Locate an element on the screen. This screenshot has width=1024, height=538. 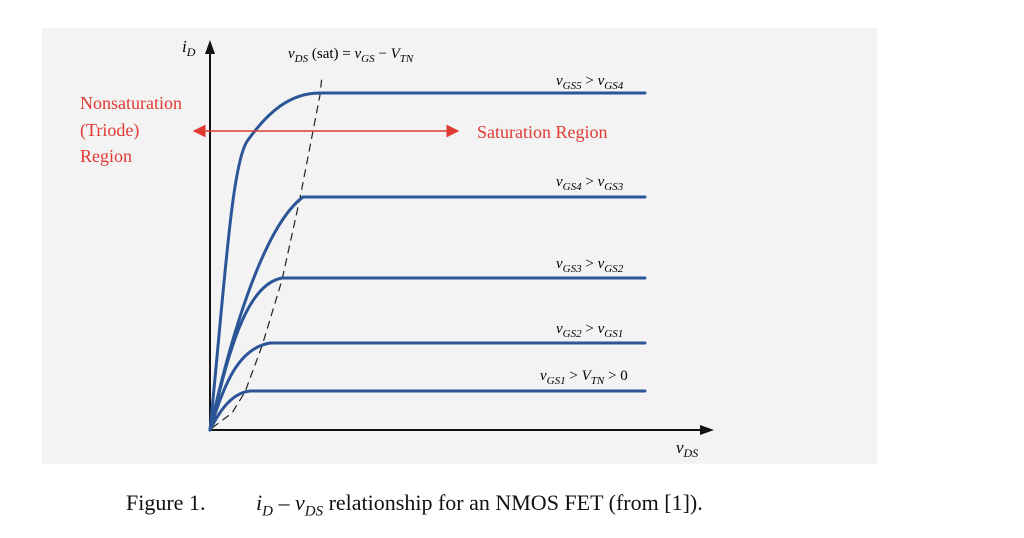
caption-vds-var: v is located at coordinates (299, 502).